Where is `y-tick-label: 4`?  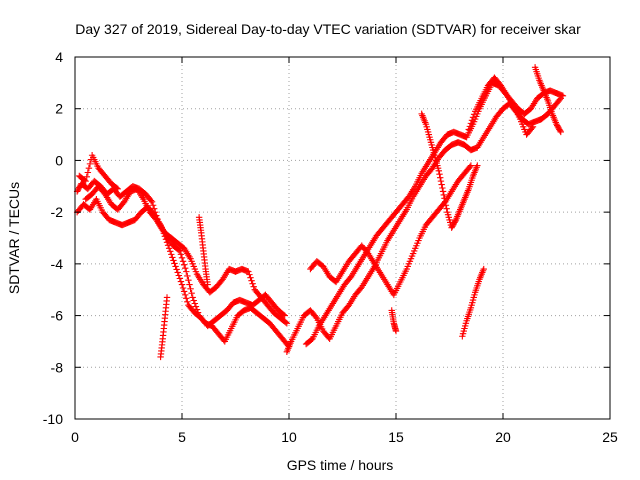 y-tick-label: 4 is located at coordinates (59, 57).